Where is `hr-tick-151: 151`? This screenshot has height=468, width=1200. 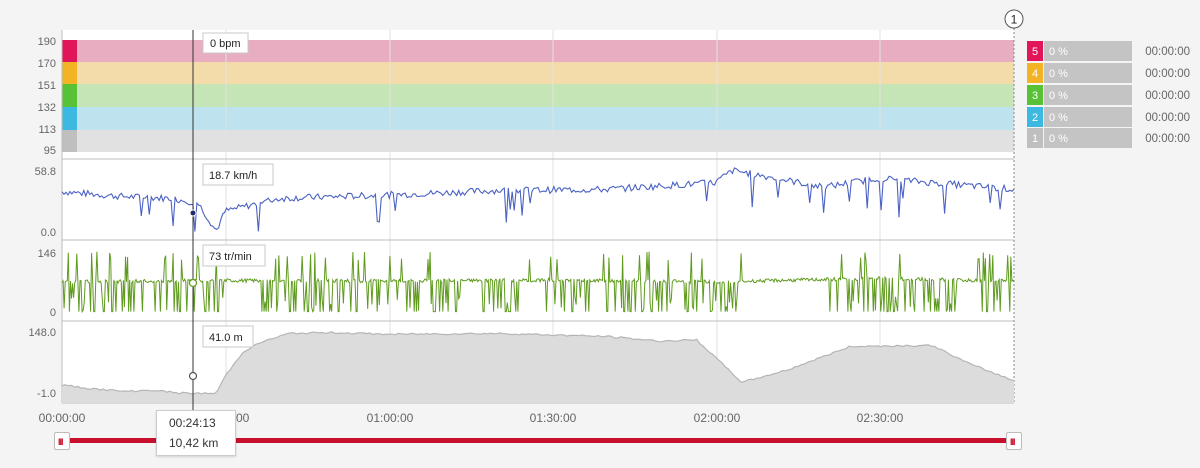
hr-tick-151: 151 is located at coordinates (47, 86).